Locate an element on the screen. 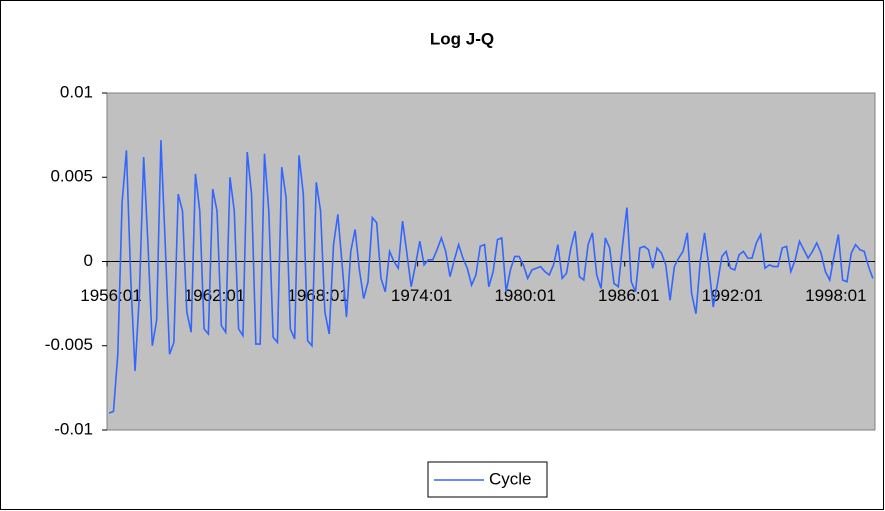 The width and height of the screenshot is (885, 511). y-tick-label: 0.01 is located at coordinates (76, 91).